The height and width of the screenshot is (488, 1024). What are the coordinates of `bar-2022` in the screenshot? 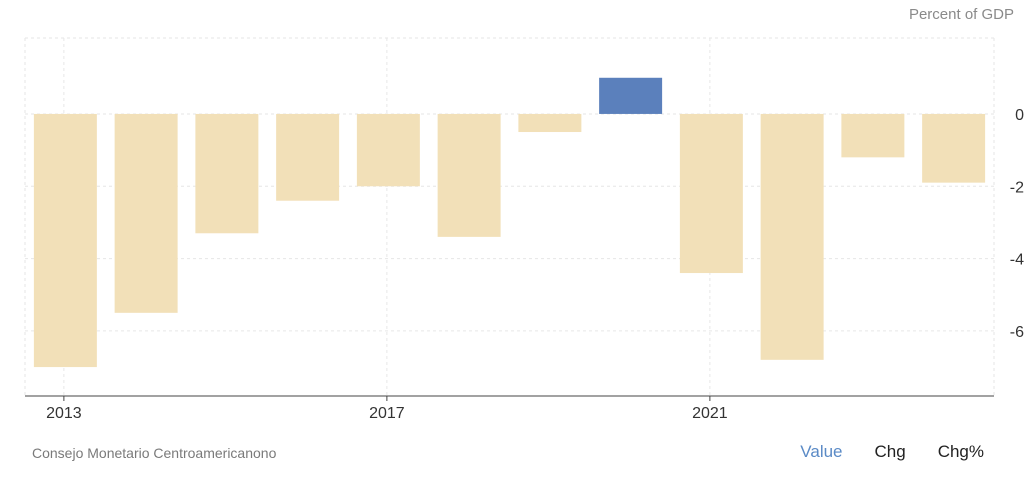 It's located at (792, 236).